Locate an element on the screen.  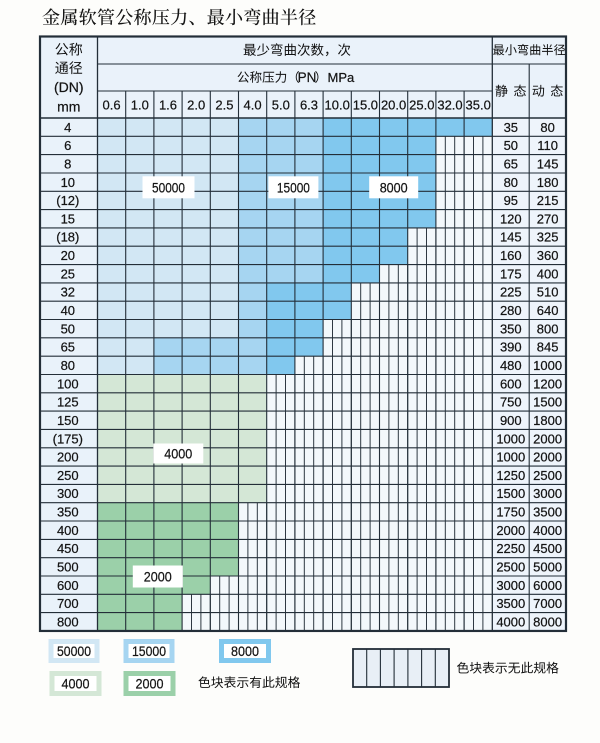
svg-text: (12) is located at coordinates (67, 200).